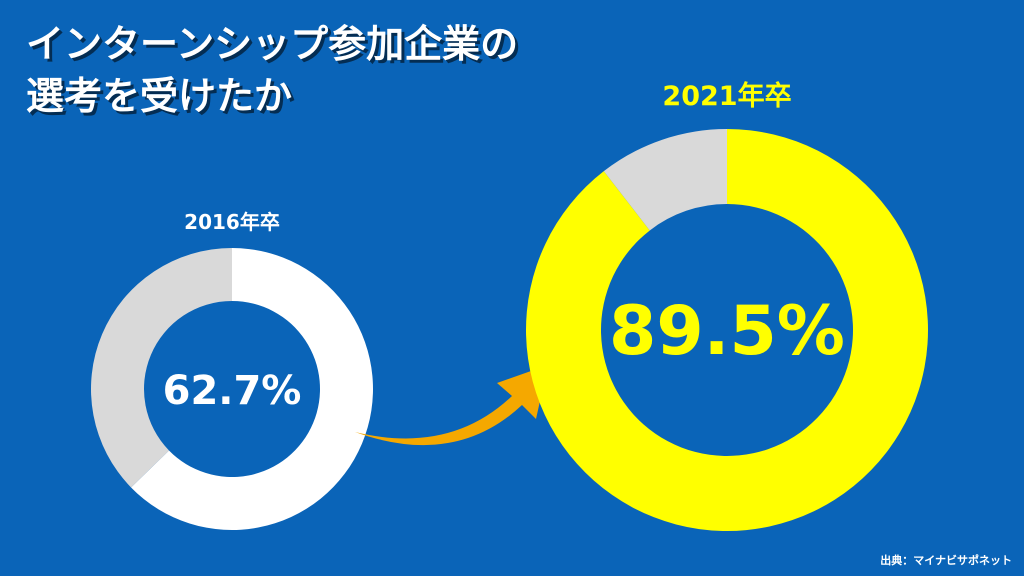 This screenshot has width=1024, height=576. What do you see at coordinates (726, 96) in the screenshot?
I see `chart-title: 2021年卒` at bounding box center [726, 96].